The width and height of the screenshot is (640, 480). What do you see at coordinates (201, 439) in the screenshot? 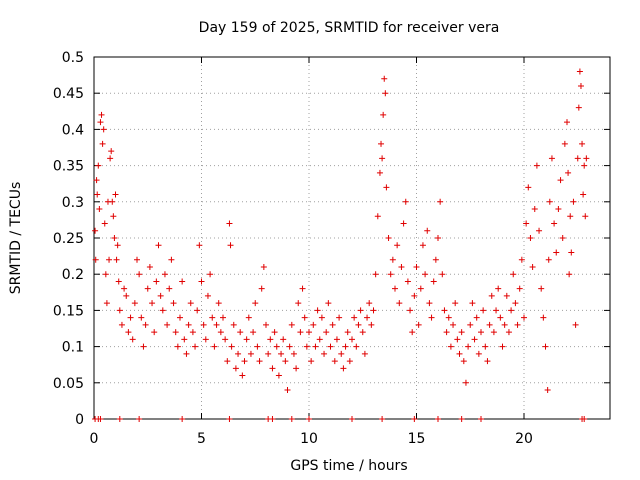
I see `x-tick-label: 5` at bounding box center [201, 439].